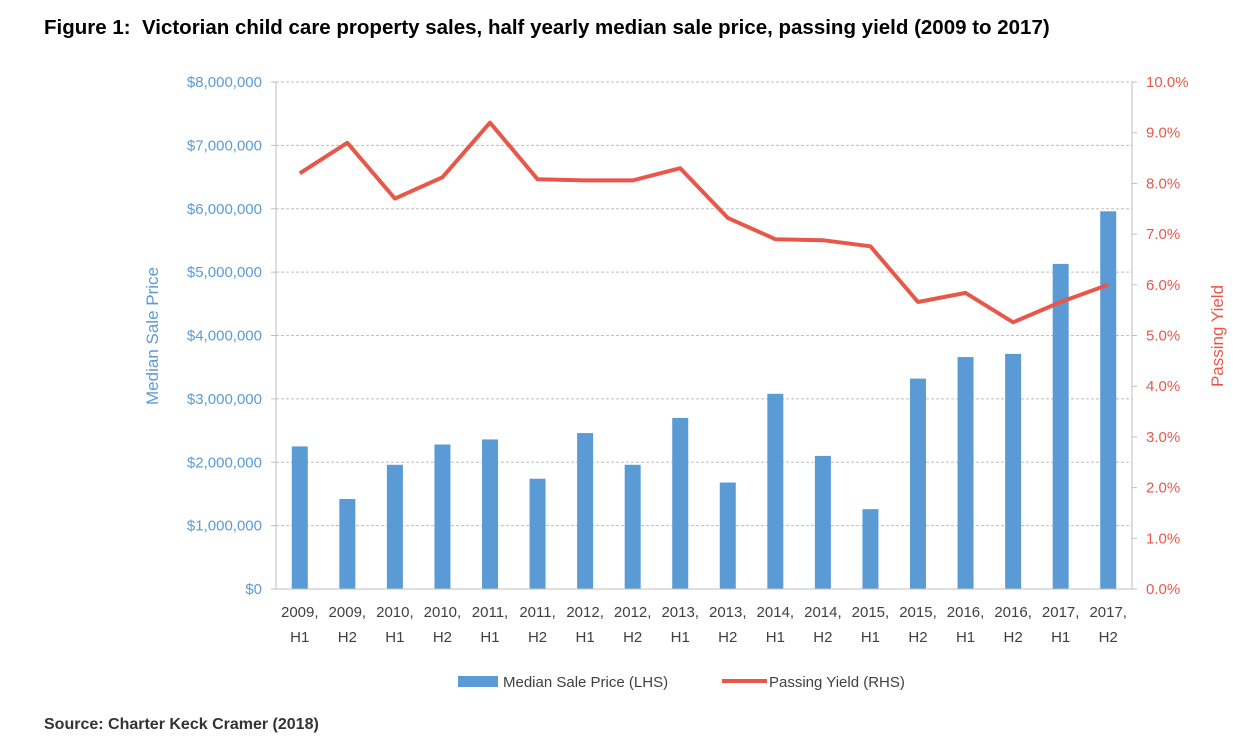  Describe the element at coordinates (1163, 488) in the screenshot. I see `right-tick-label: 2.0%` at that location.